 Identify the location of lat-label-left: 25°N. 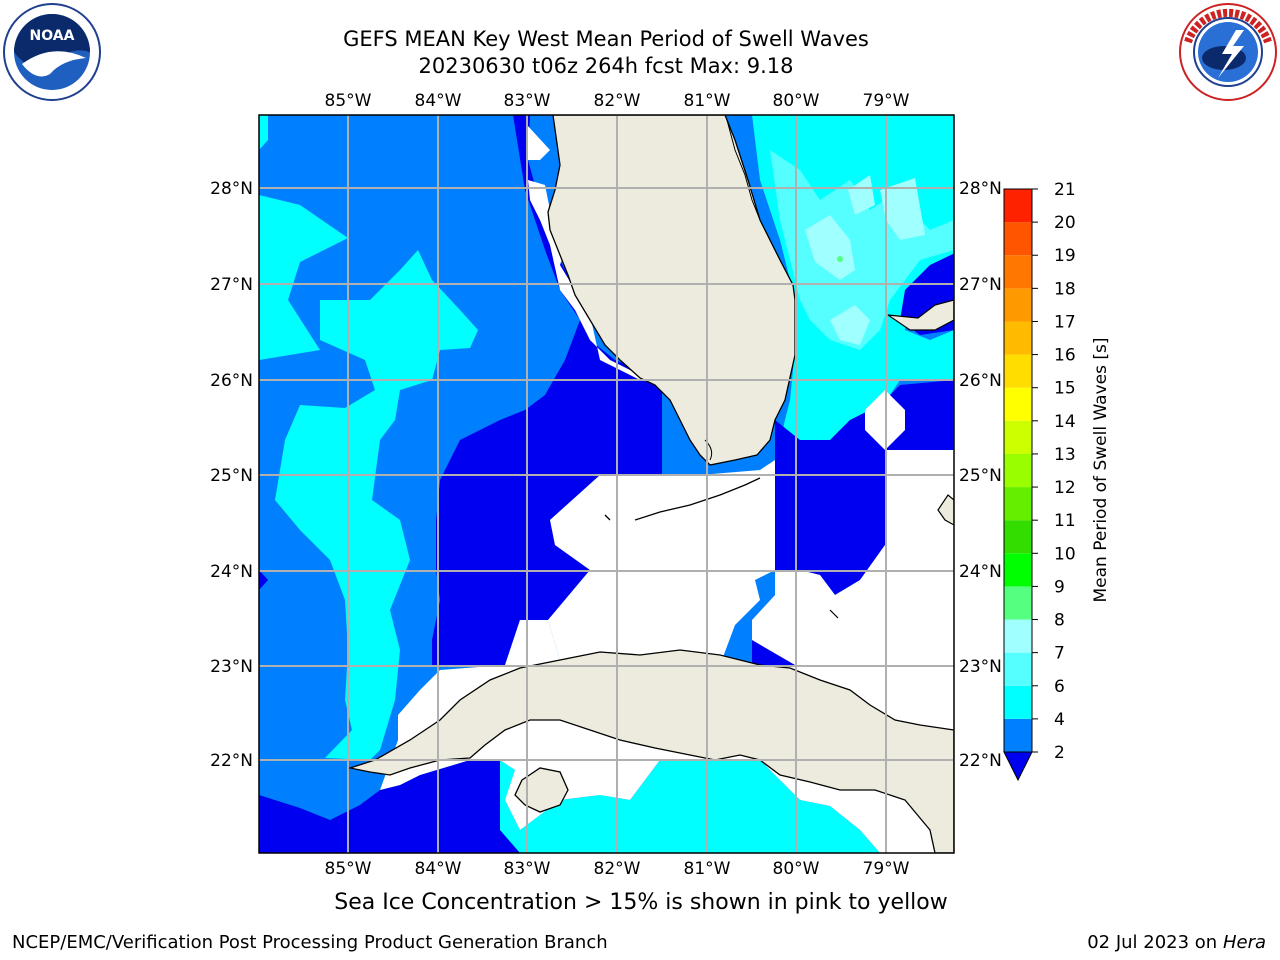
(231, 476).